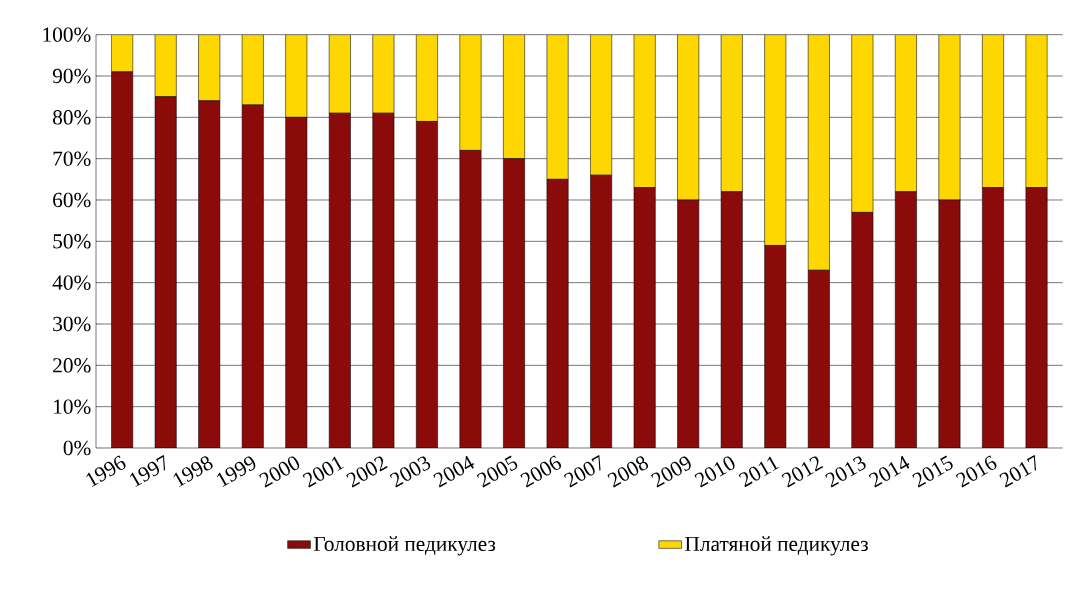  Describe the element at coordinates (72, 241) in the screenshot. I see `y-tick-label: 50%` at that location.